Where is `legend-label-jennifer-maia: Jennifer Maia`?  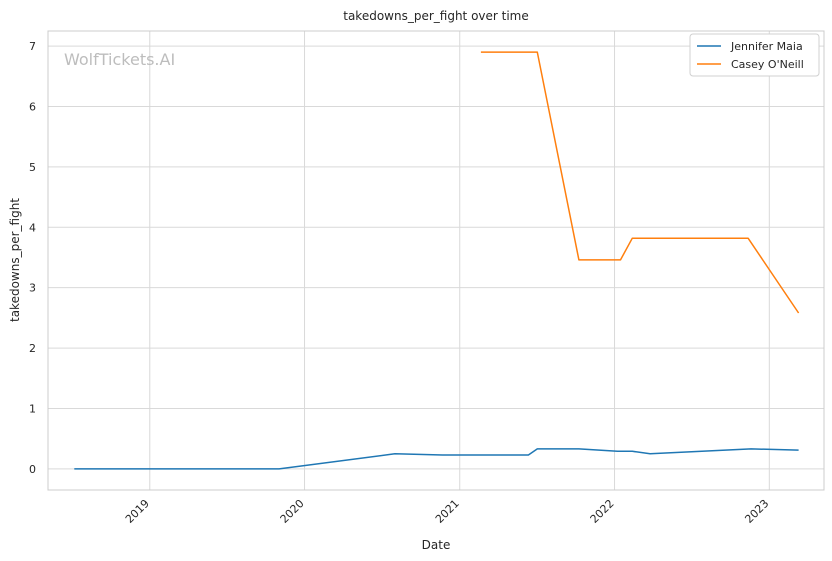 legend-label-jennifer-maia: Jennifer Maia is located at coordinates (766, 46).